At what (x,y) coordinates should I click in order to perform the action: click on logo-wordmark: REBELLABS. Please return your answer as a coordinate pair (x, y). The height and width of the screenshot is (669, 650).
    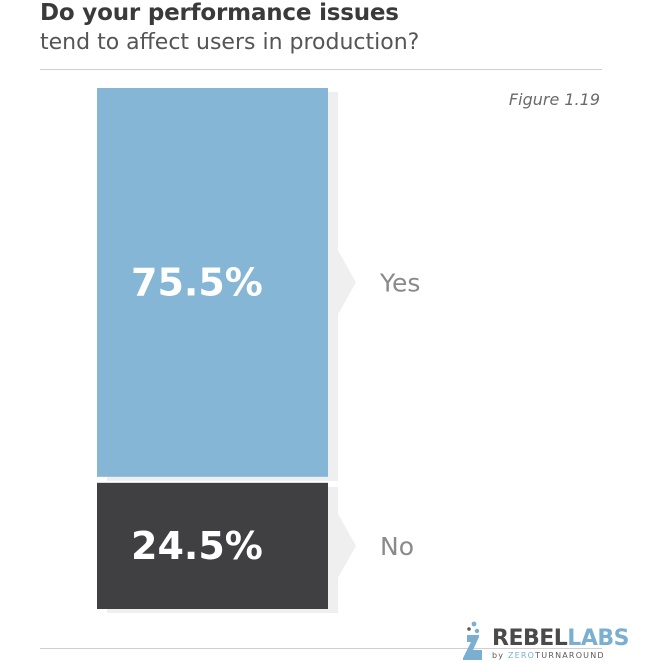
    Looking at the image, I should click on (560, 638).